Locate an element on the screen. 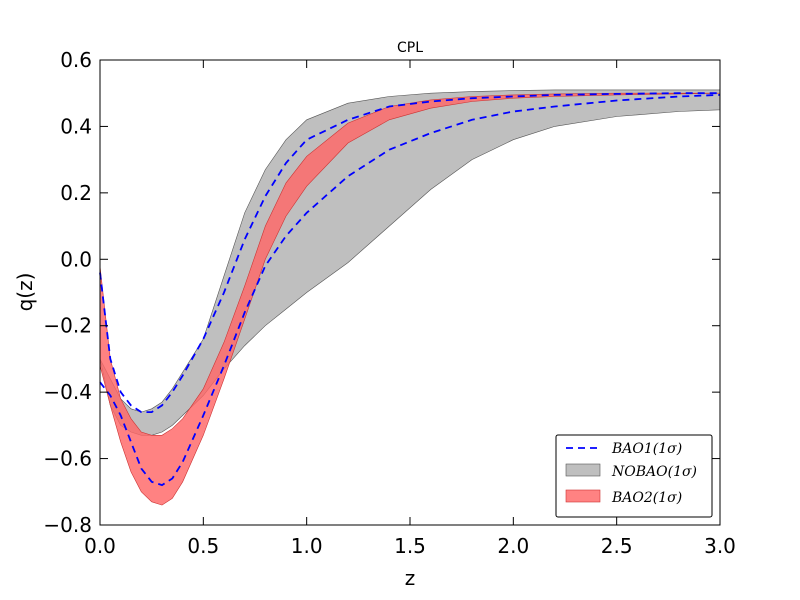 This screenshot has height=600, width=800. y-tick-label: −0.4 is located at coordinates (67, 392).